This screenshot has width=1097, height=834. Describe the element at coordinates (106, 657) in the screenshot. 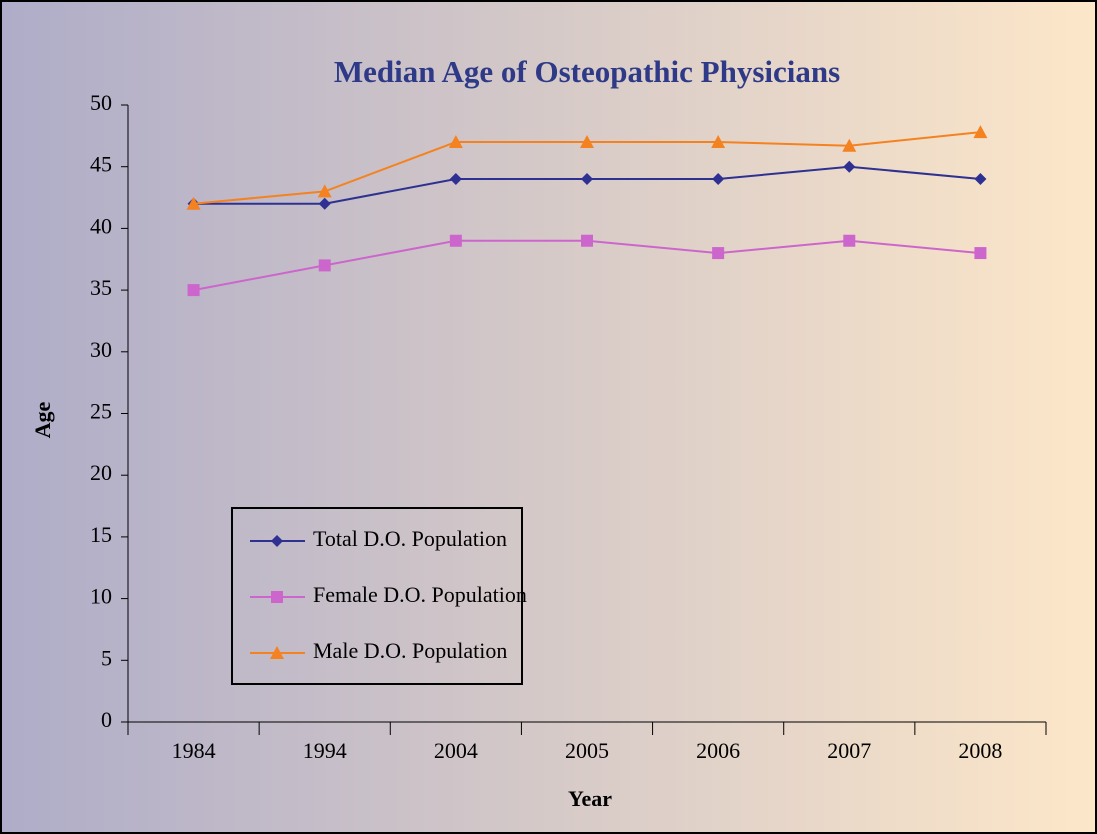

I see `y-tick-label: 5` at that location.